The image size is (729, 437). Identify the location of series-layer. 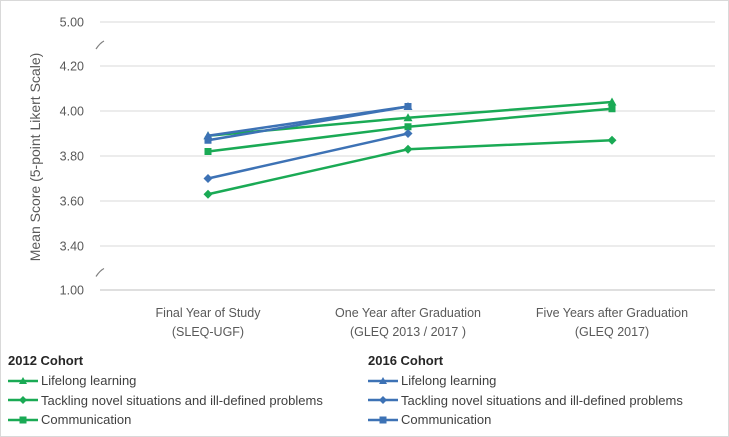
(410, 148).